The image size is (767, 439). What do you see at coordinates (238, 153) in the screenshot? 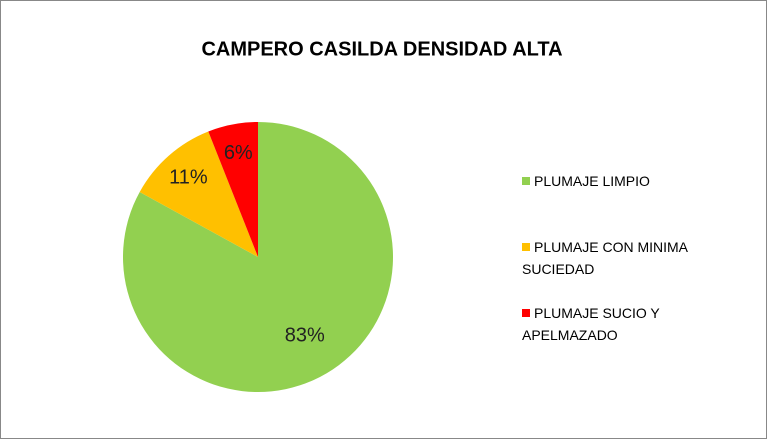
I see `data-label: 6%` at bounding box center [238, 153].